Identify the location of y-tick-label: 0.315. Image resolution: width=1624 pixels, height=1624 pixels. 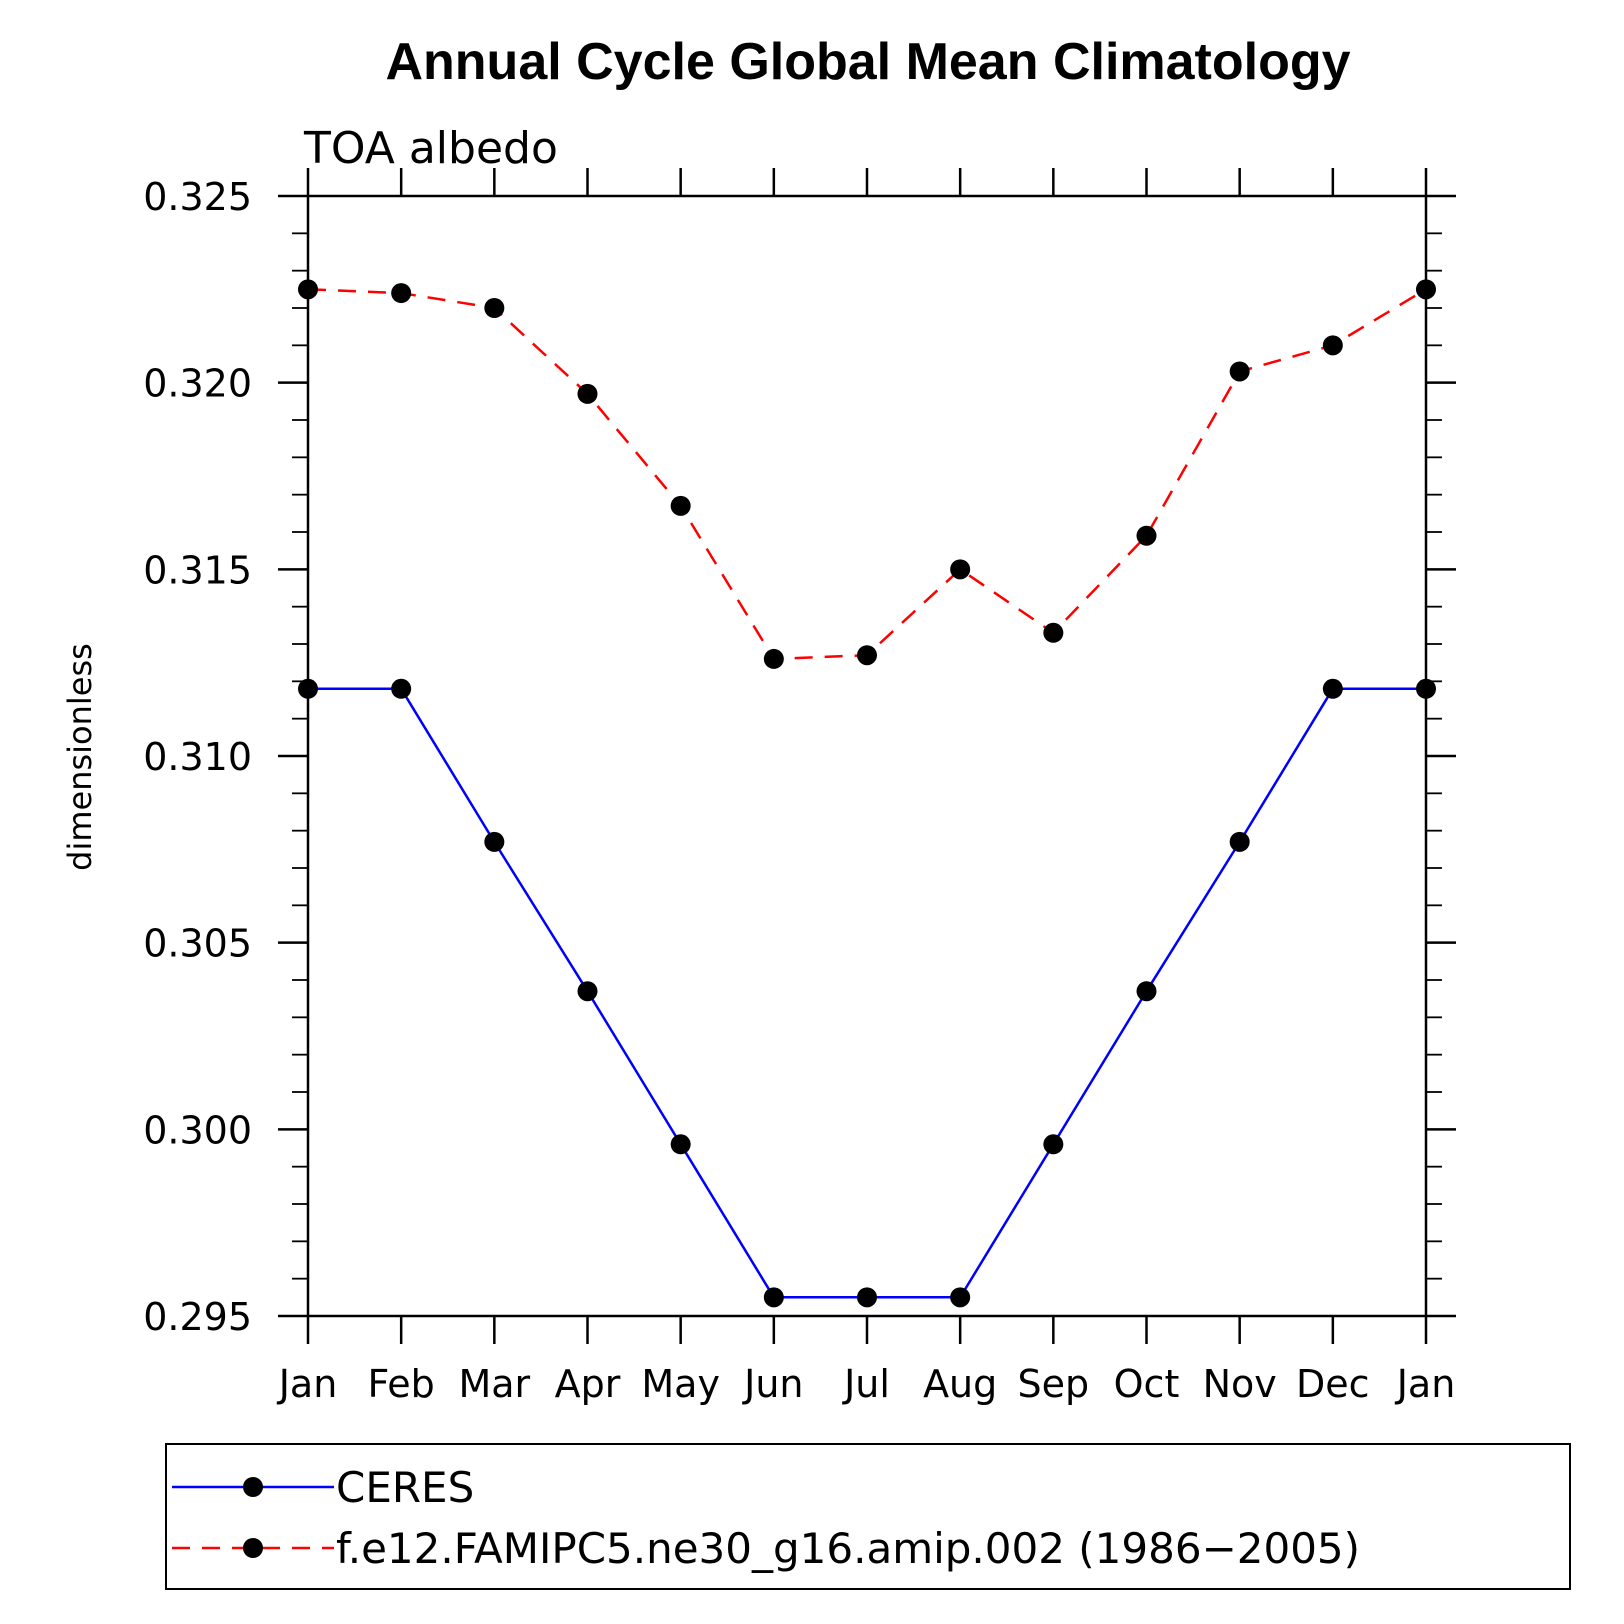
(197, 570).